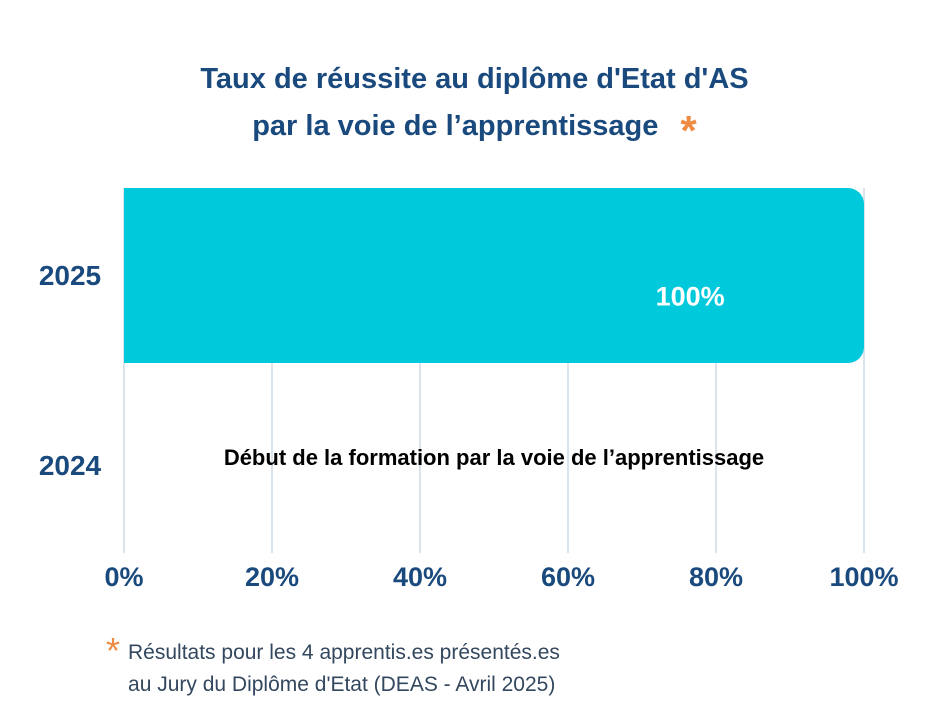  What do you see at coordinates (716, 577) in the screenshot?
I see `x-tick-80: 80%` at bounding box center [716, 577].